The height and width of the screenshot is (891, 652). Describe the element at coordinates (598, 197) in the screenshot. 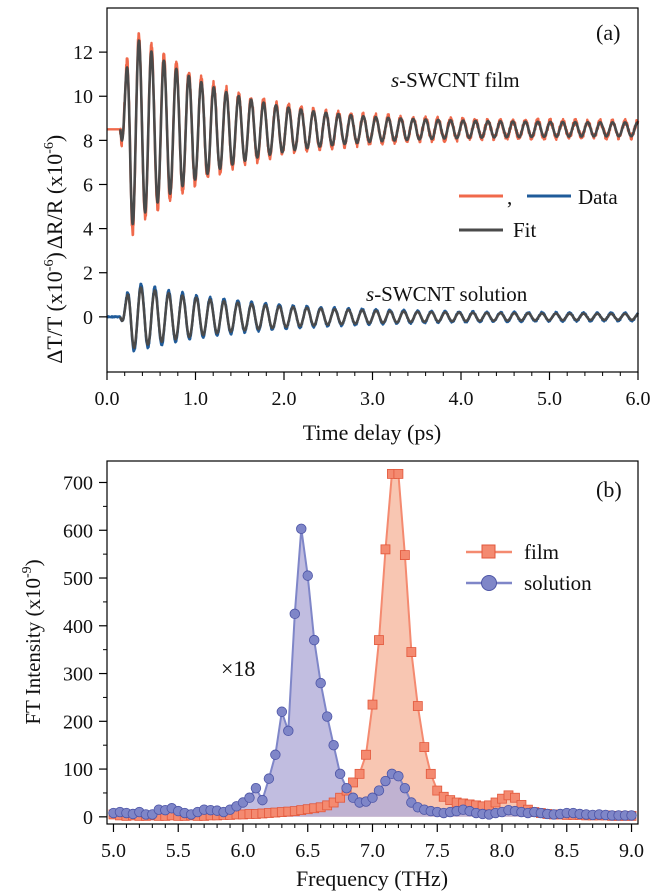

I see `legend-data-label: Data` at that location.